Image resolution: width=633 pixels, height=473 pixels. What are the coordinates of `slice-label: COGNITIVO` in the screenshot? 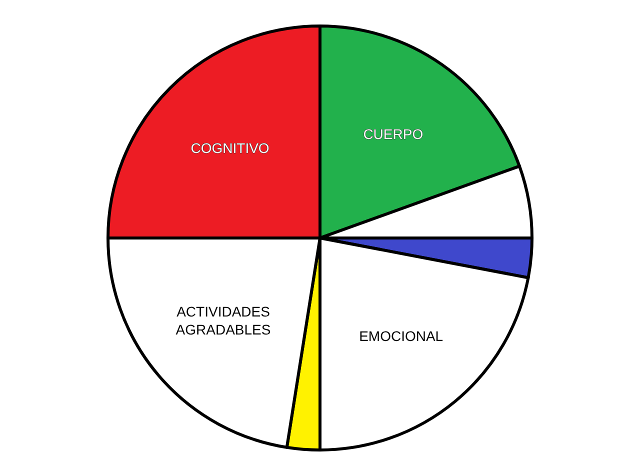 It's located at (230, 148).